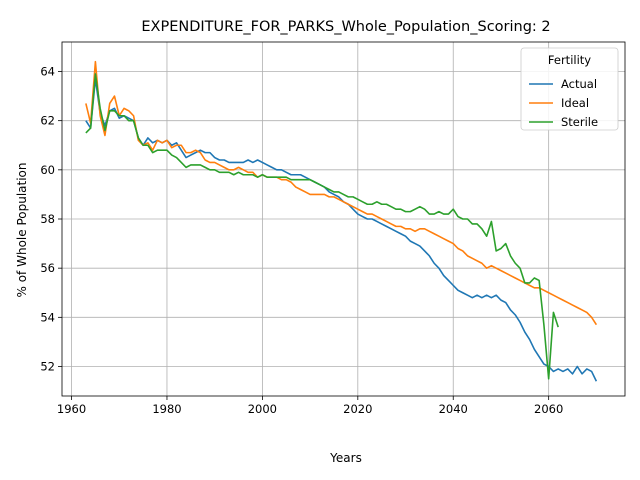 Image resolution: width=640 pixels, height=480 pixels. I want to click on y-tick-label: 58, so click(47, 219).